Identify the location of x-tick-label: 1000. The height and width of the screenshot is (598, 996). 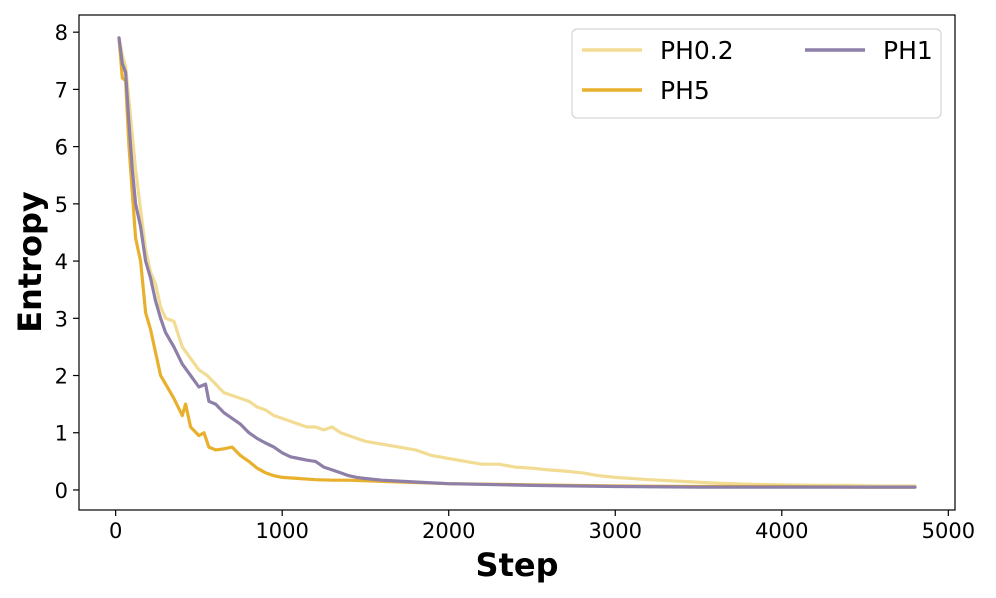
(281, 531).